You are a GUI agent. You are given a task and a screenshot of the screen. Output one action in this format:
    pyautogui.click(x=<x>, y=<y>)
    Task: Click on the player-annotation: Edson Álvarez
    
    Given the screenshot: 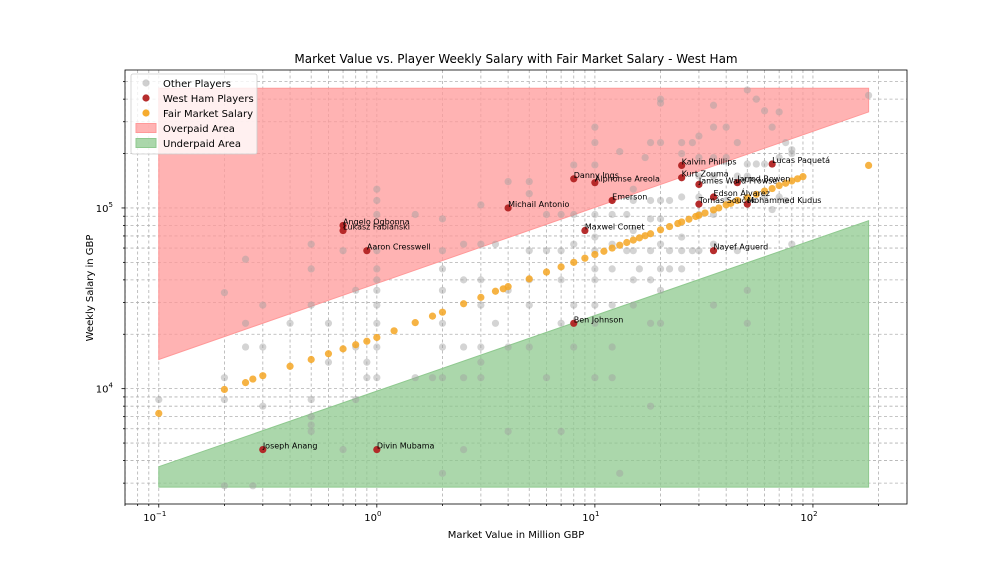 What is the action you would take?
    pyautogui.click(x=742, y=192)
    